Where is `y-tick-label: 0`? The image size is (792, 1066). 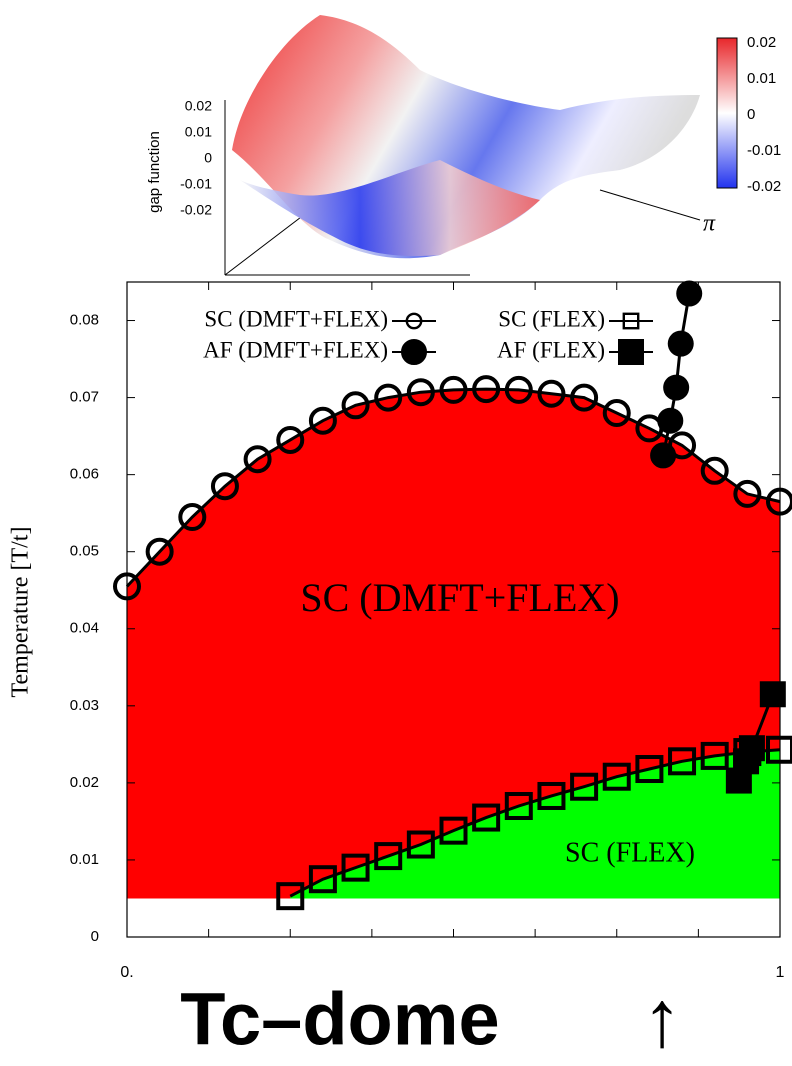
y-tick-label: 0 is located at coordinates (95, 936).